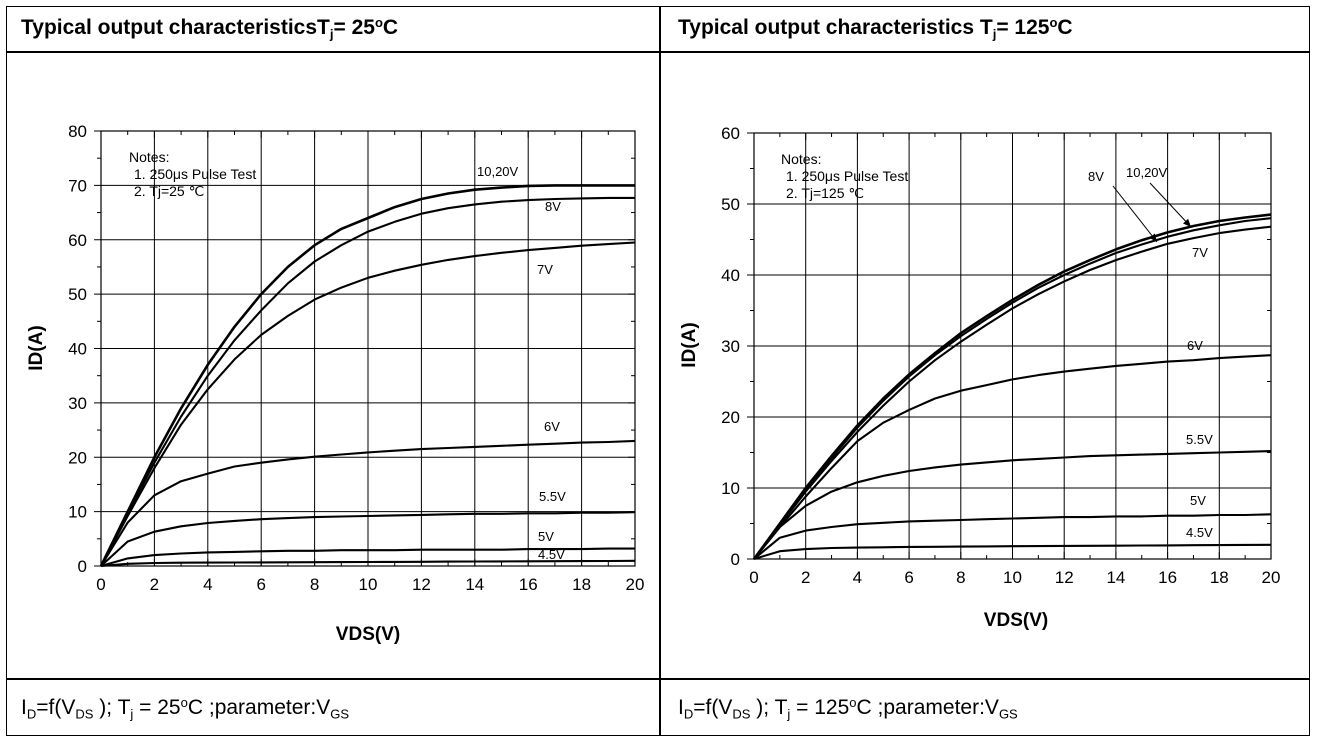 This screenshot has height=741, width=1317. Describe the element at coordinates (658, 52) in the screenshot. I see `header-divider` at that location.